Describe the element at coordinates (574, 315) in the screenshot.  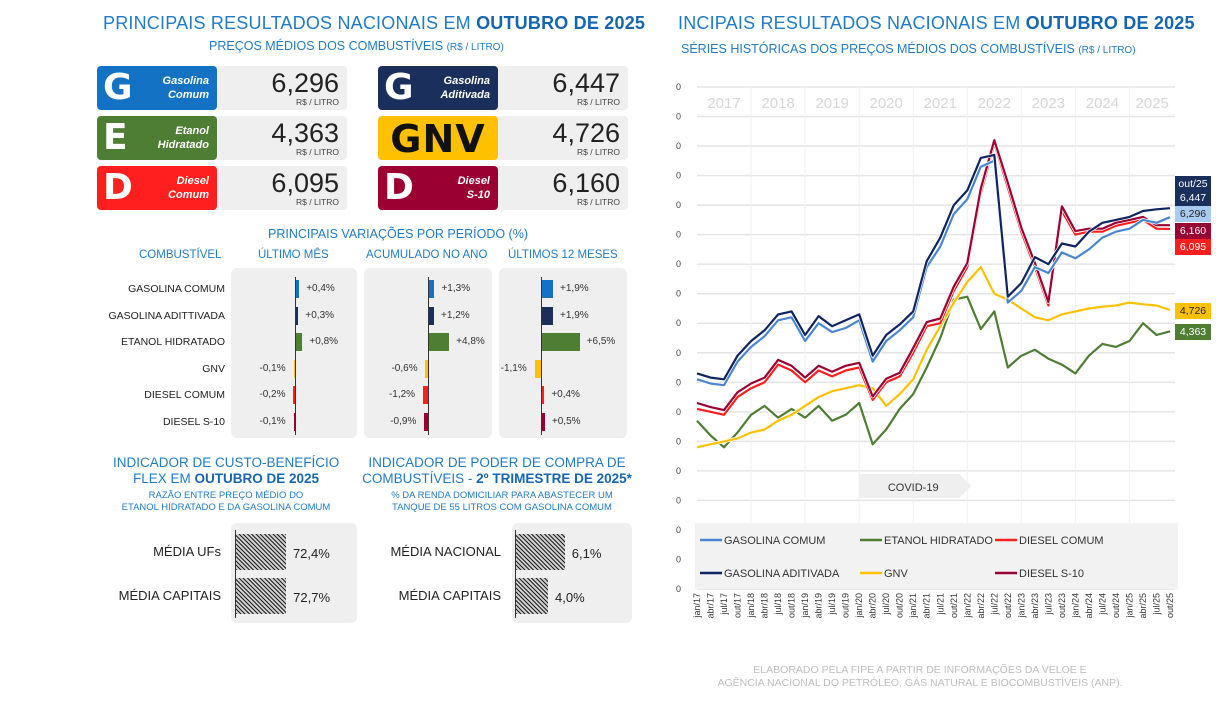
I see `variation-value: +1,9%` at that location.